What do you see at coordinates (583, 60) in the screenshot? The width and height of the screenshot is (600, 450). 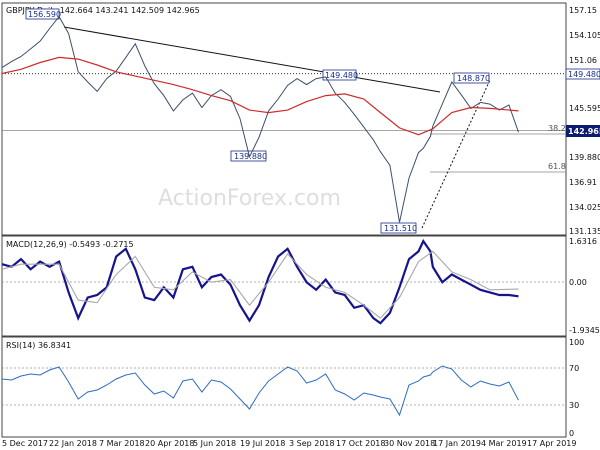 I see `price-tick-label: 151.06` at bounding box center [583, 60].